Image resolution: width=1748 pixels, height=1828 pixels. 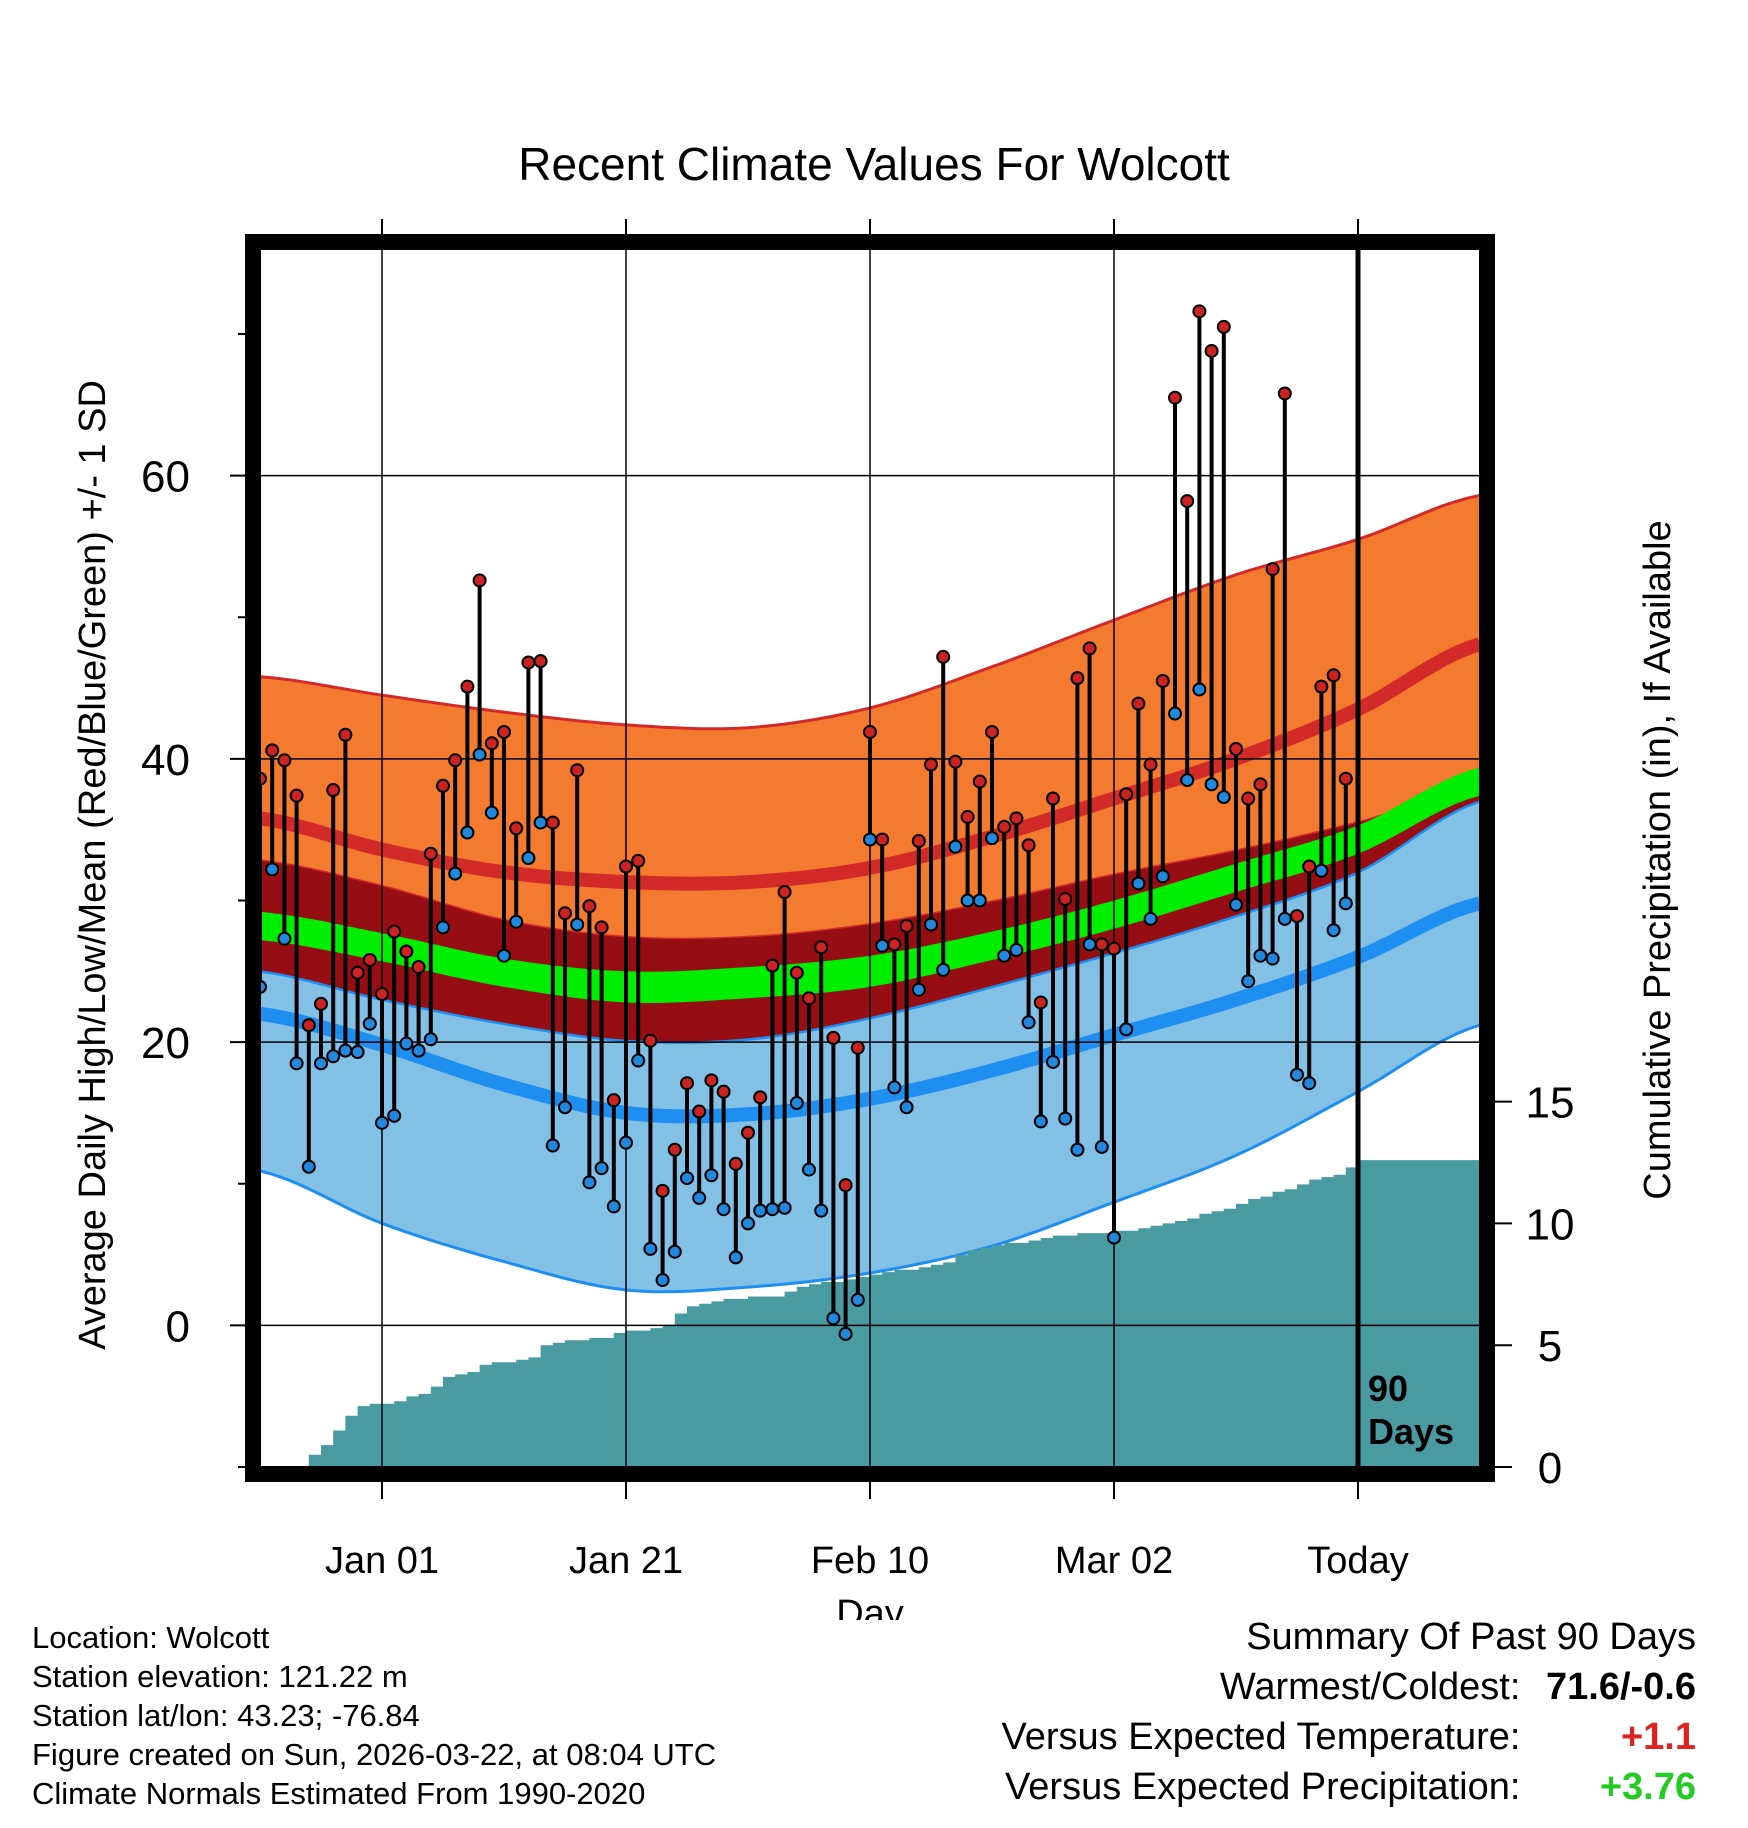 What do you see at coordinates (382, 1561) in the screenshot?
I see `x-tick-label: Jan 01` at bounding box center [382, 1561].